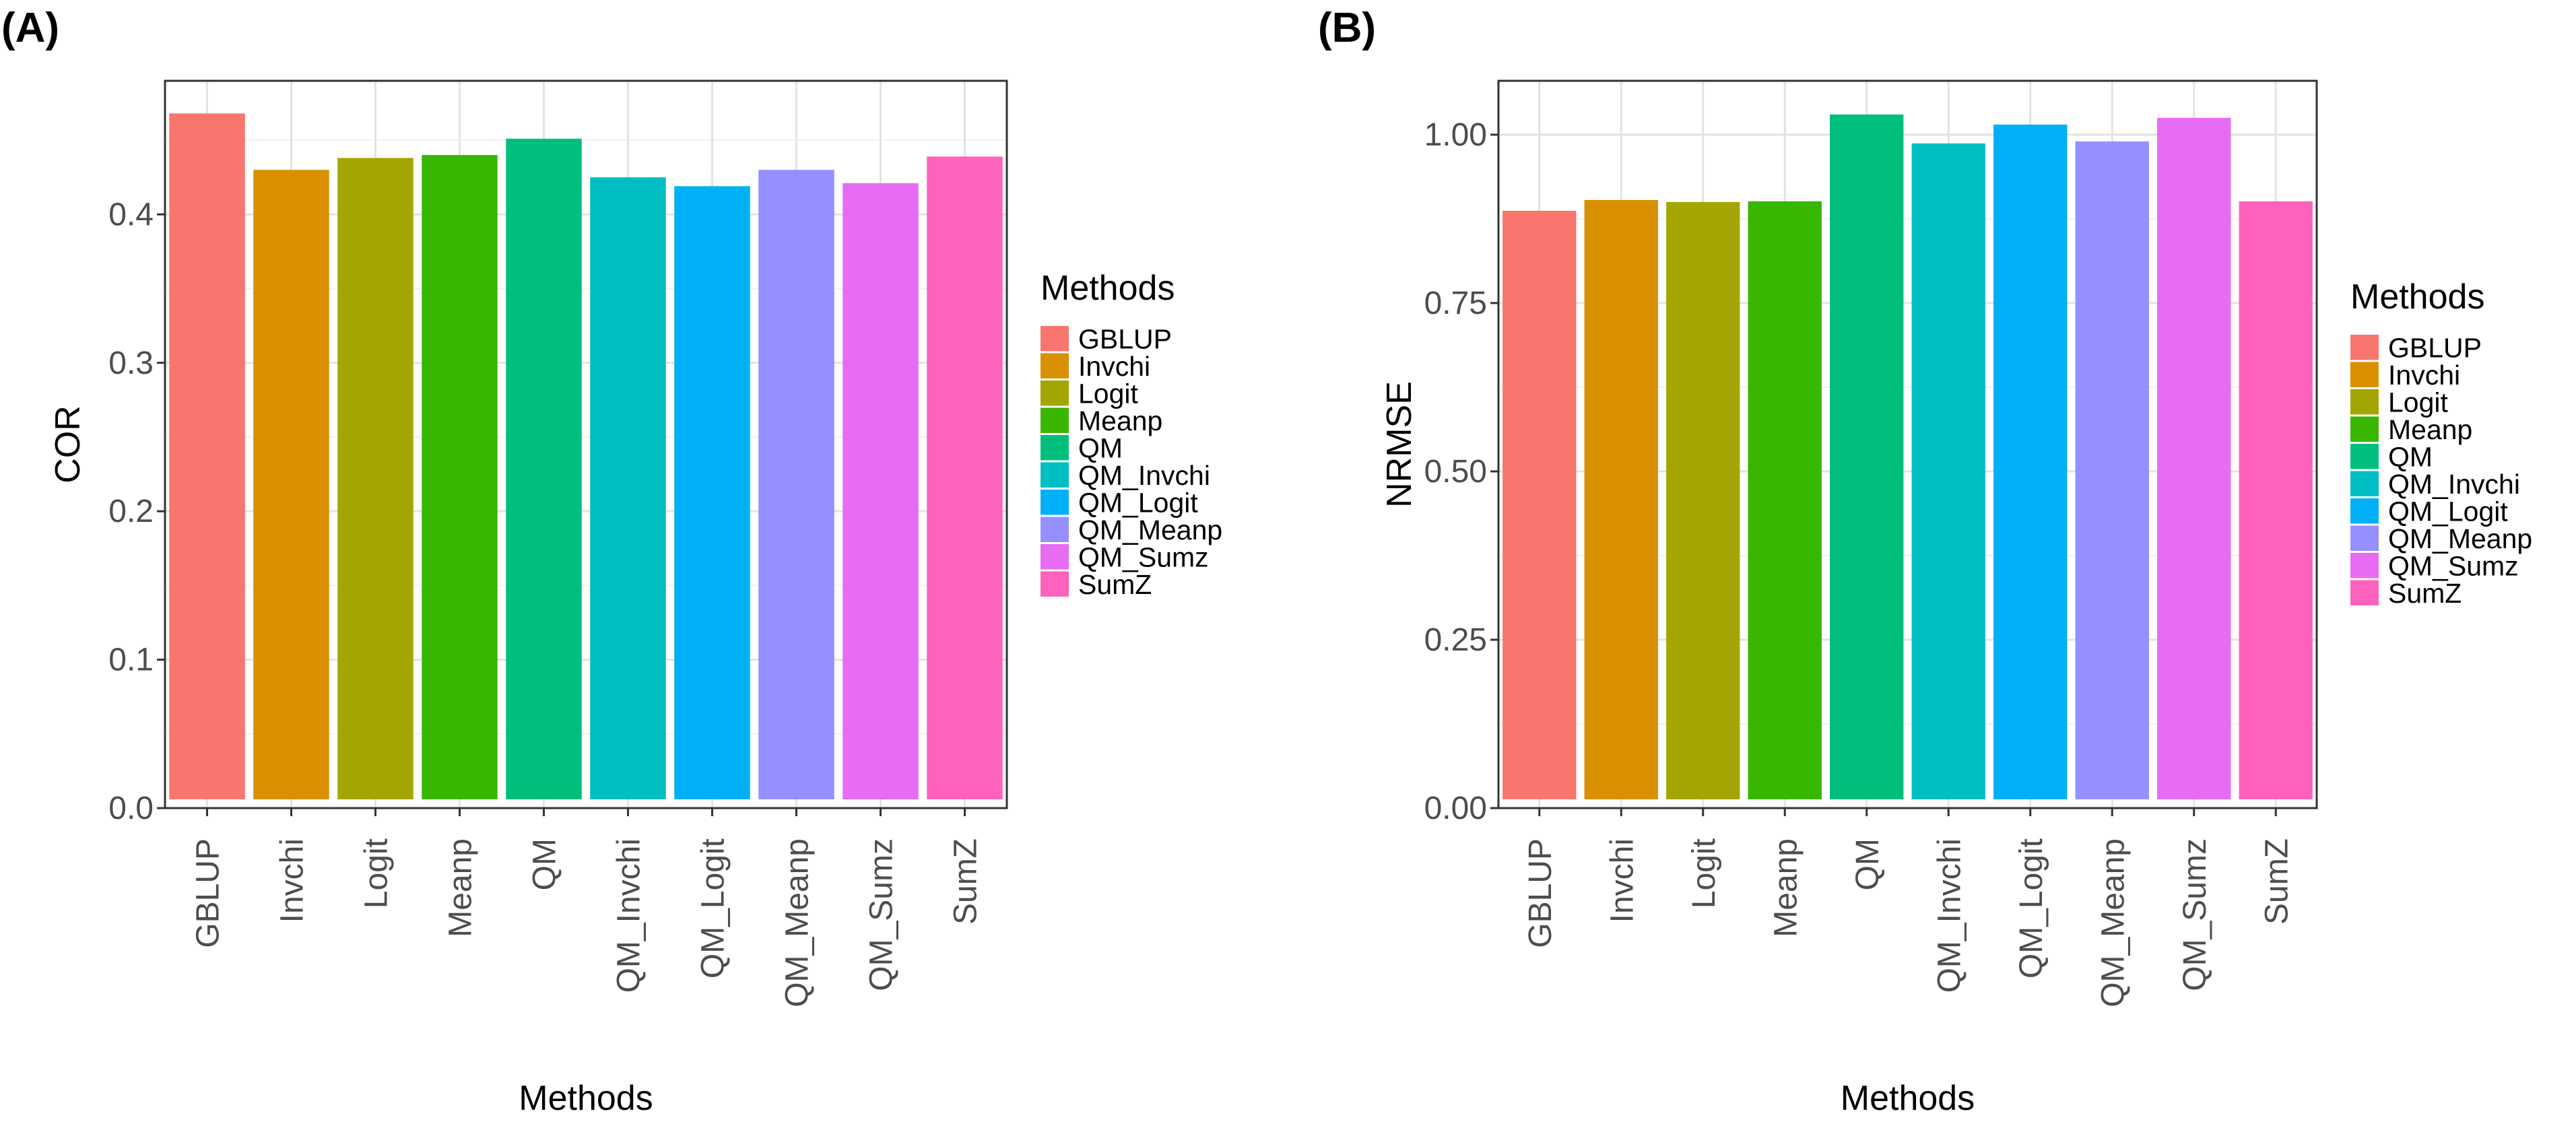 This screenshot has width=2576, height=1130. I want to click on panel-label: (B), so click(1347, 28).